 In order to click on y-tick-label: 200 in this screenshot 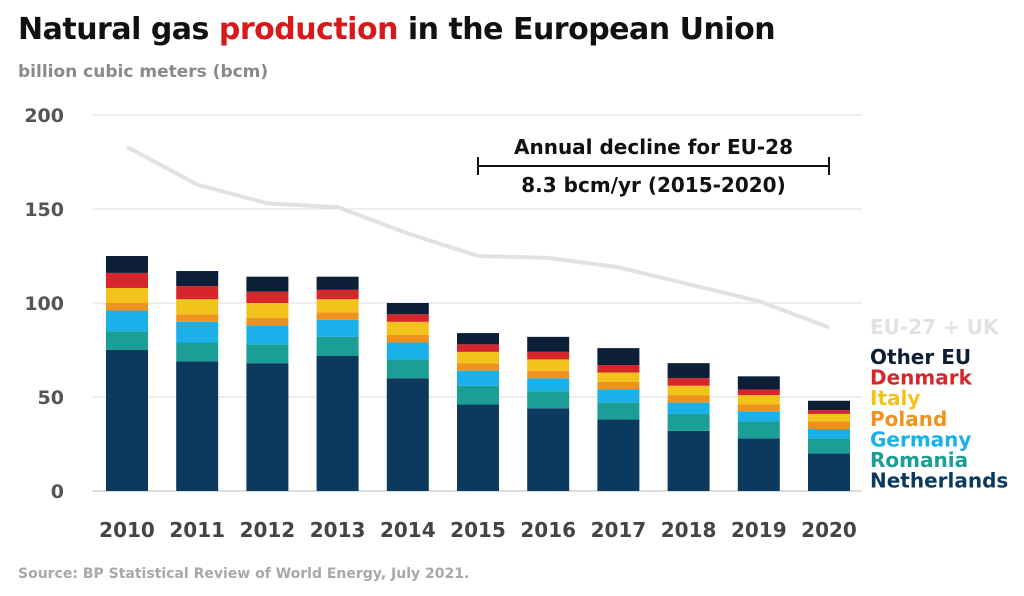, I will do `click(44, 116)`.